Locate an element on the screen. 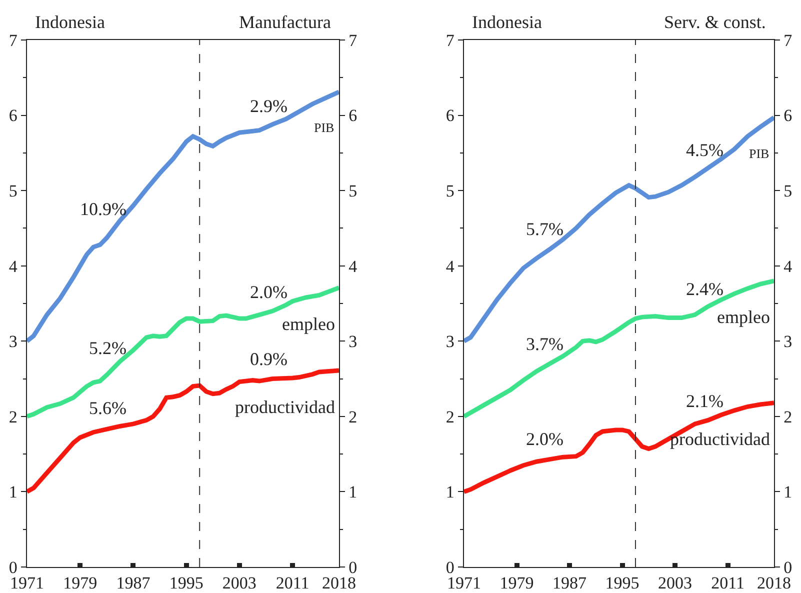  chart-subtitle: Manufactura is located at coordinates (285, 22).